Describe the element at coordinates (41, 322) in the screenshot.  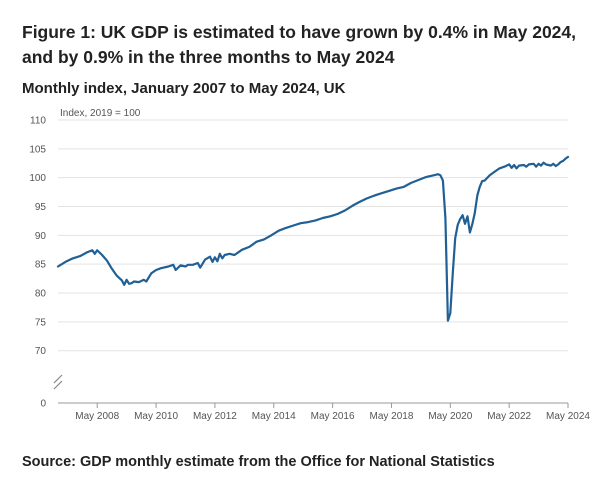
I see `y-tick-label: 75` at that location.